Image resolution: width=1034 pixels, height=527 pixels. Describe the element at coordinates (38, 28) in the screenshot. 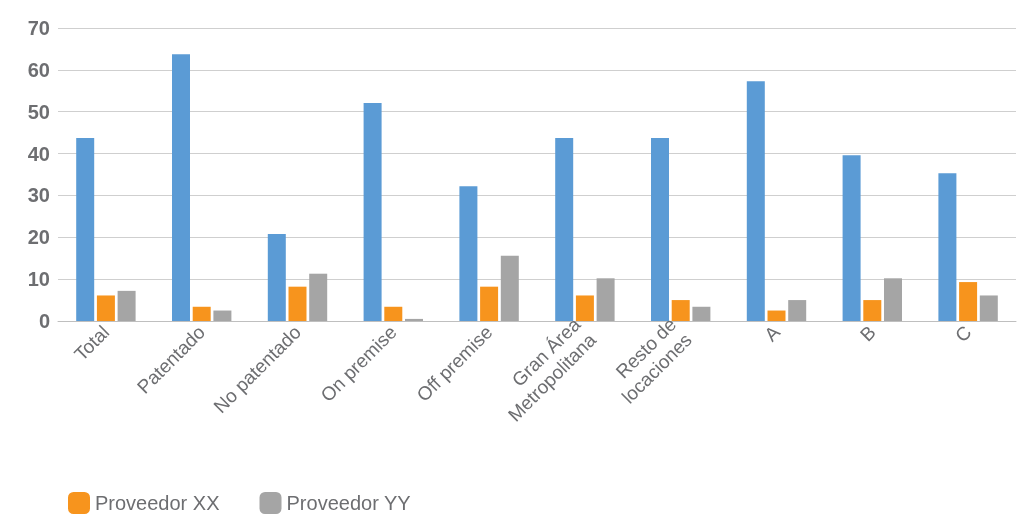

I see `y-tick-label: 70` at that location.